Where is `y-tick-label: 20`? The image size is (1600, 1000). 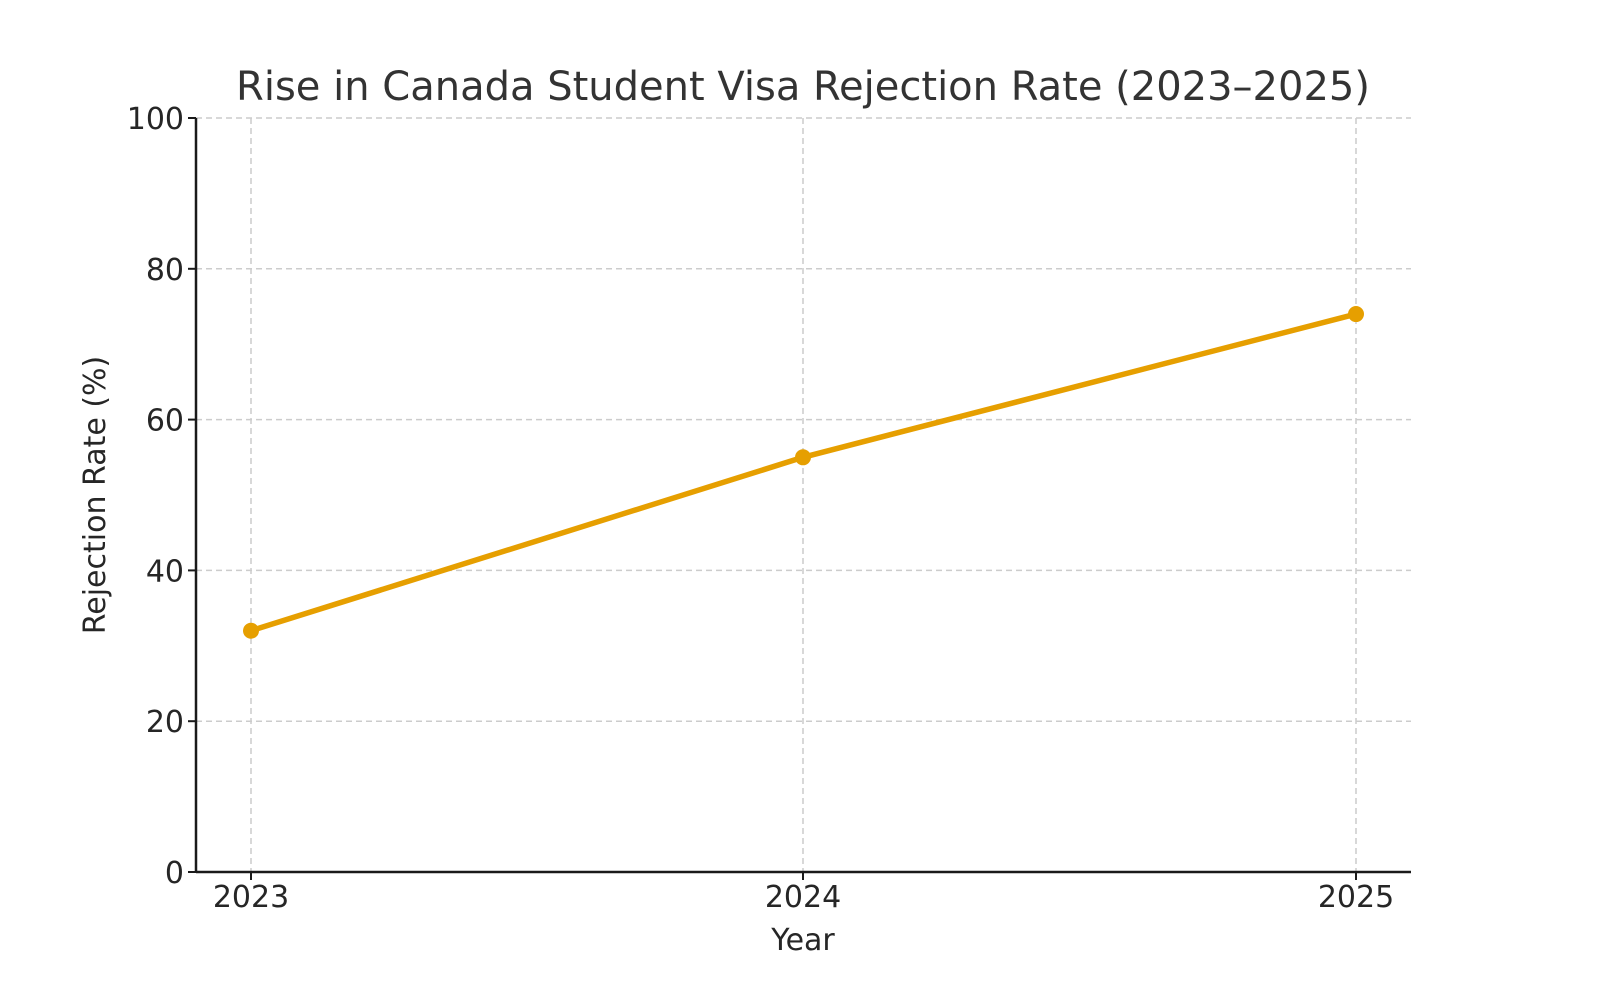 y-tick-label: 20 is located at coordinates (165, 722).